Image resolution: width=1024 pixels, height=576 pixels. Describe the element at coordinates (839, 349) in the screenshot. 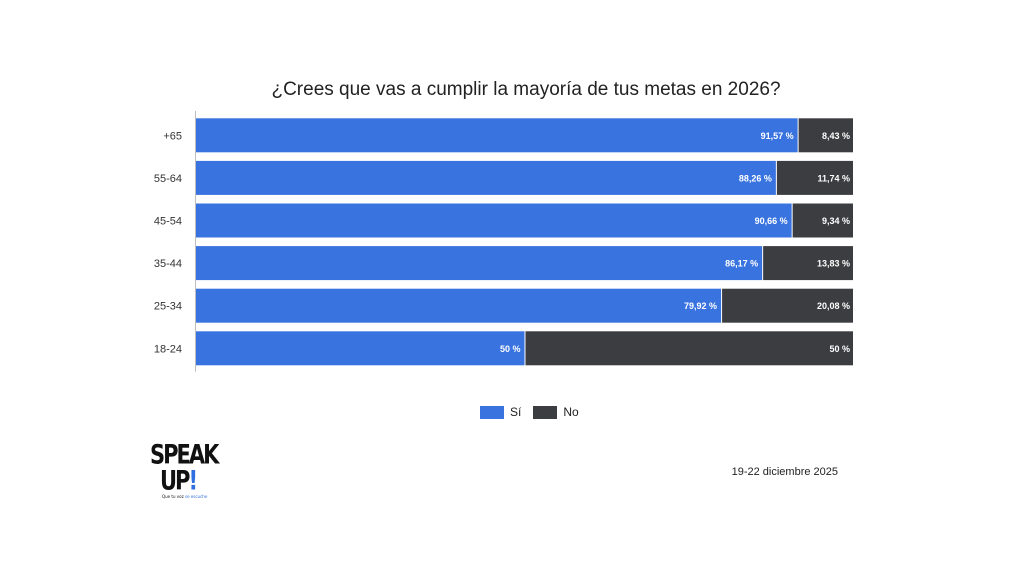

I see `data-label-no-18-24: 50 %` at that location.